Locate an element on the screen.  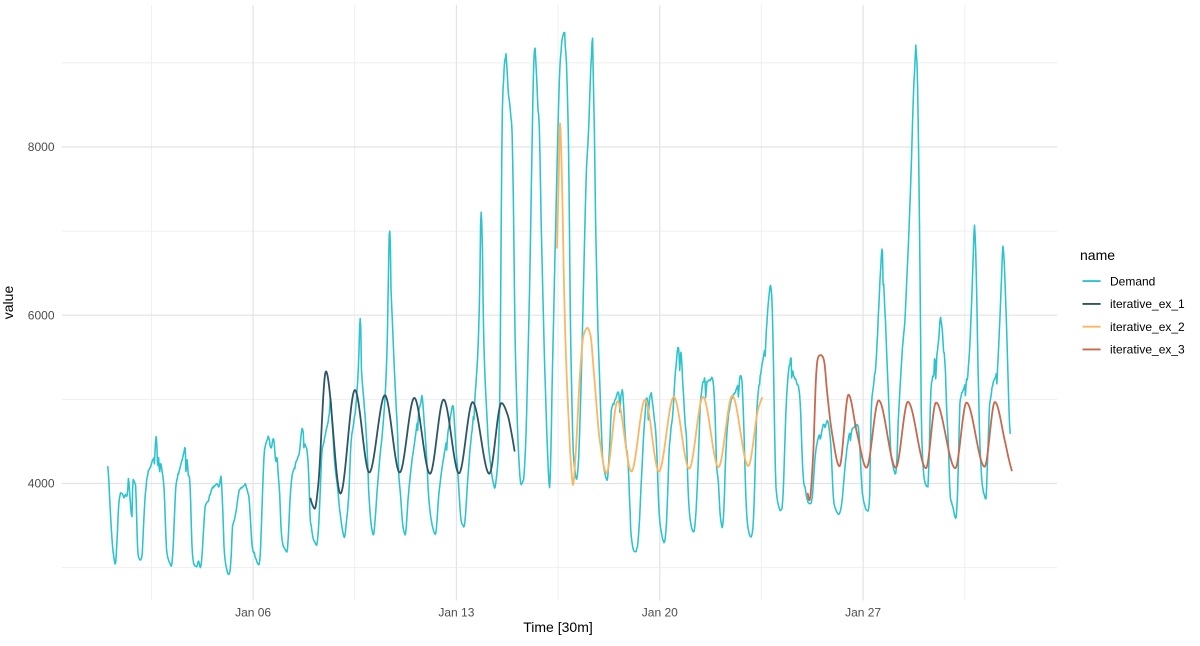
svg-text: iterative_ex_2 is located at coordinates (1147, 327).